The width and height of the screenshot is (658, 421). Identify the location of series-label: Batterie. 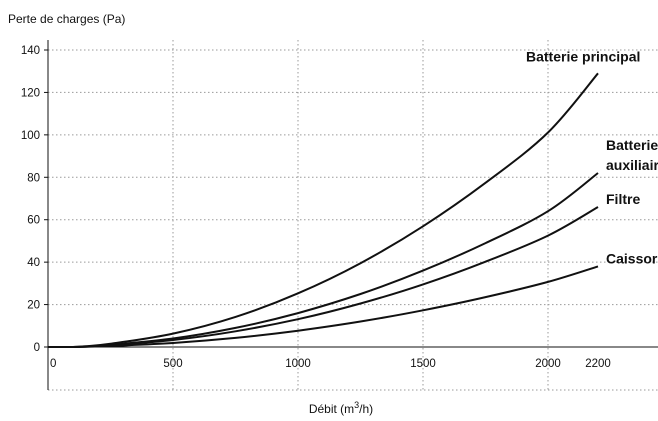
(632, 145).